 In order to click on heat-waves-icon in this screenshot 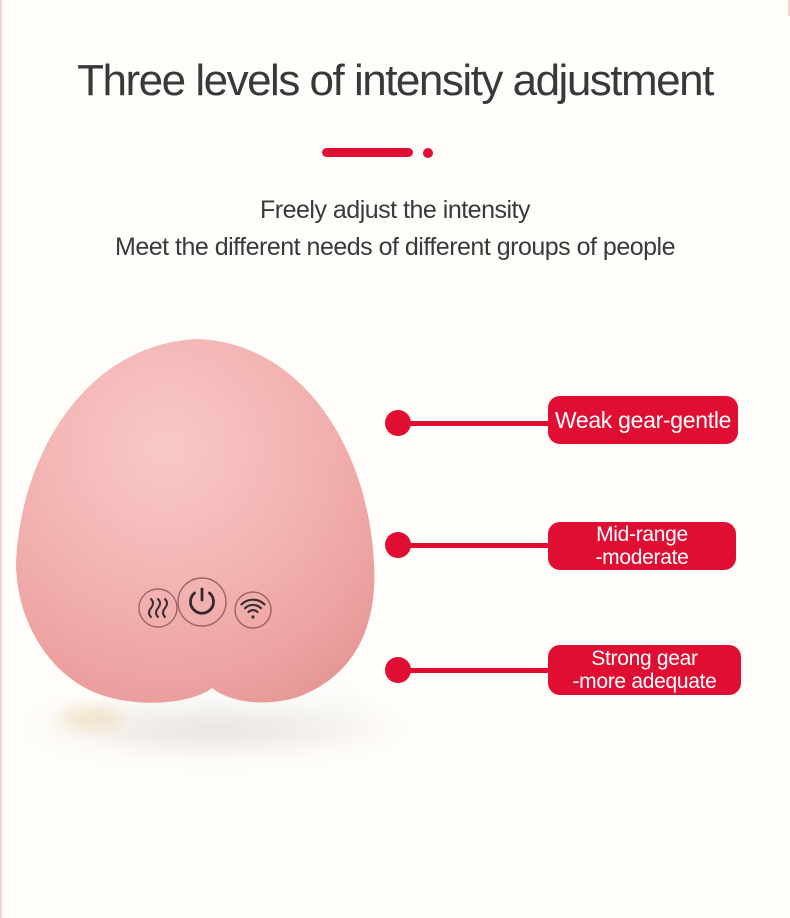, I will do `click(158, 608)`.